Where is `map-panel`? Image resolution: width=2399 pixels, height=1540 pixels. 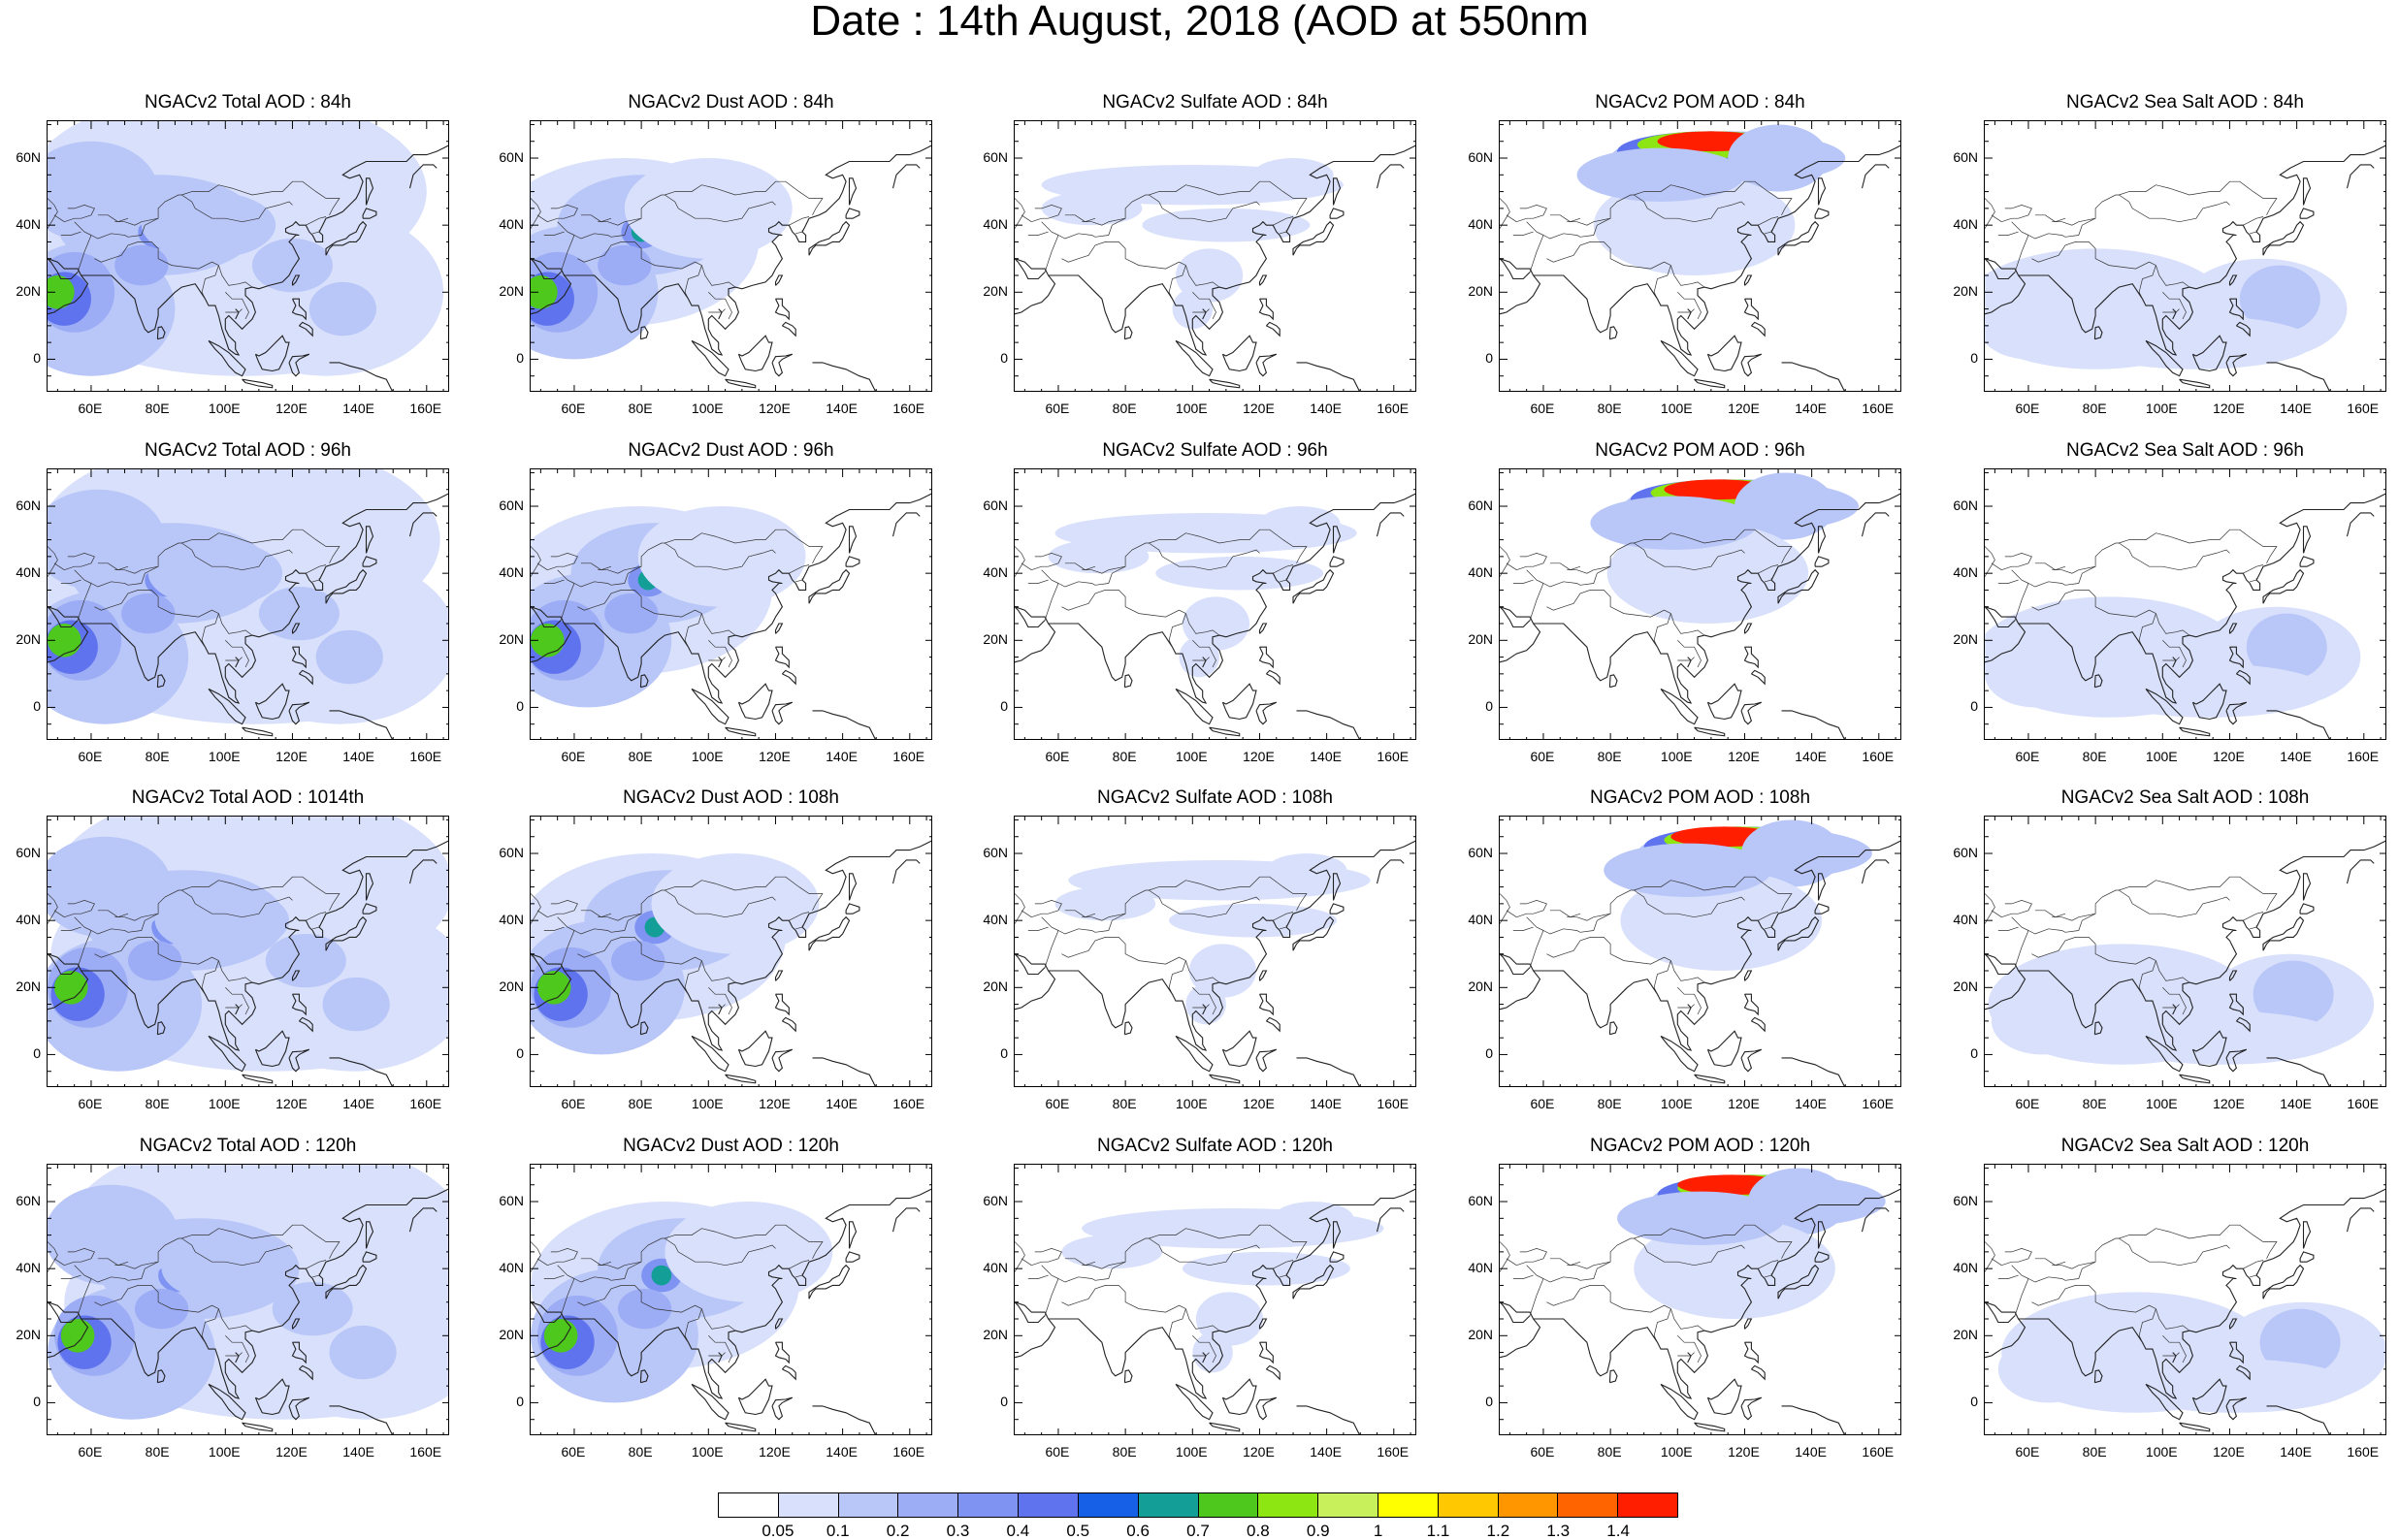 map-panel is located at coordinates (731, 1299).